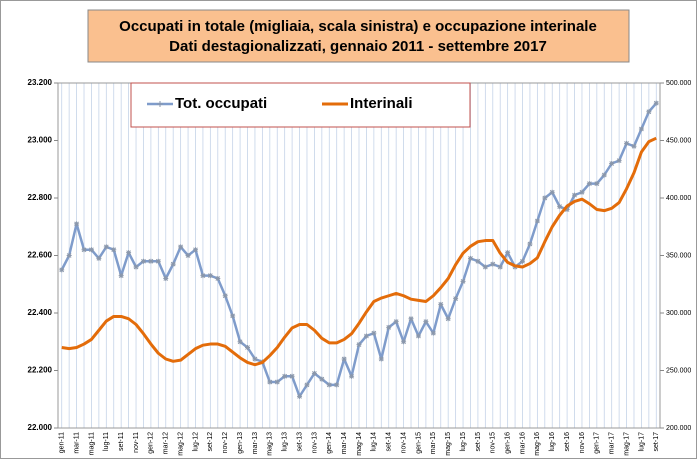 The image size is (697, 459). I want to click on y-tick-label: 22.000, so click(40, 427).